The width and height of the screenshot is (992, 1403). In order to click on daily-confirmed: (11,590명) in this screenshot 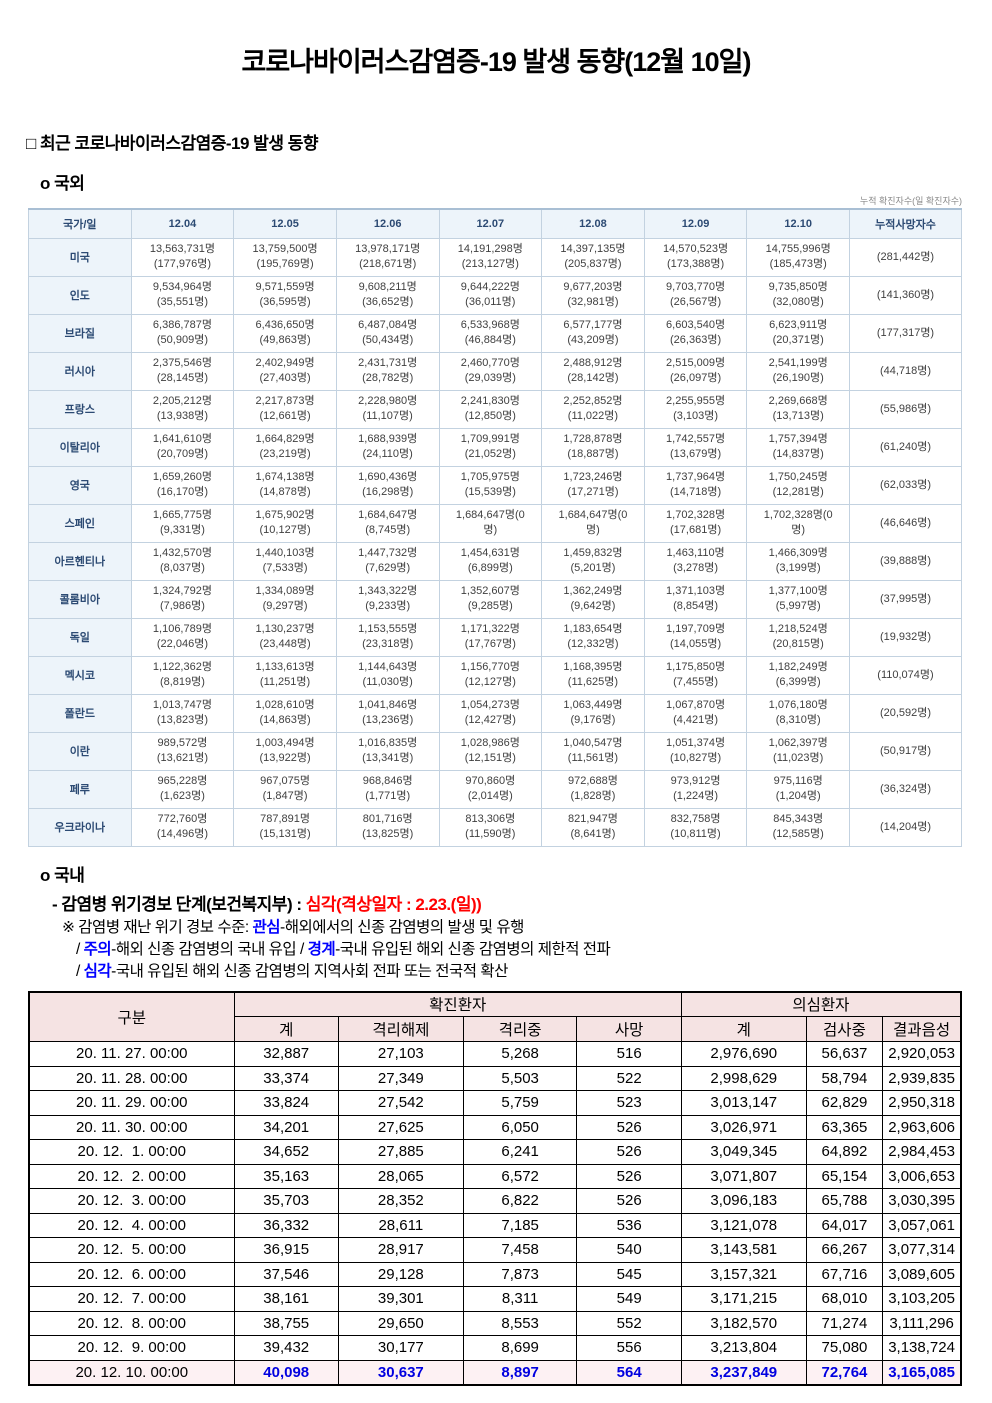, I will do `click(490, 834)`.